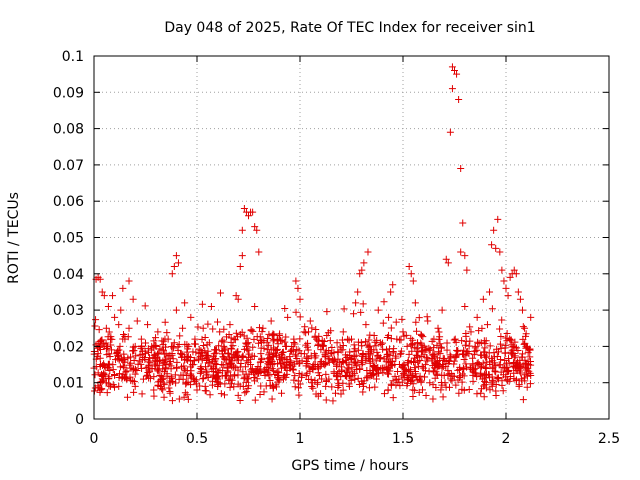  What do you see at coordinates (197, 439) in the screenshot?
I see `x-tick-label: 0.5` at bounding box center [197, 439].